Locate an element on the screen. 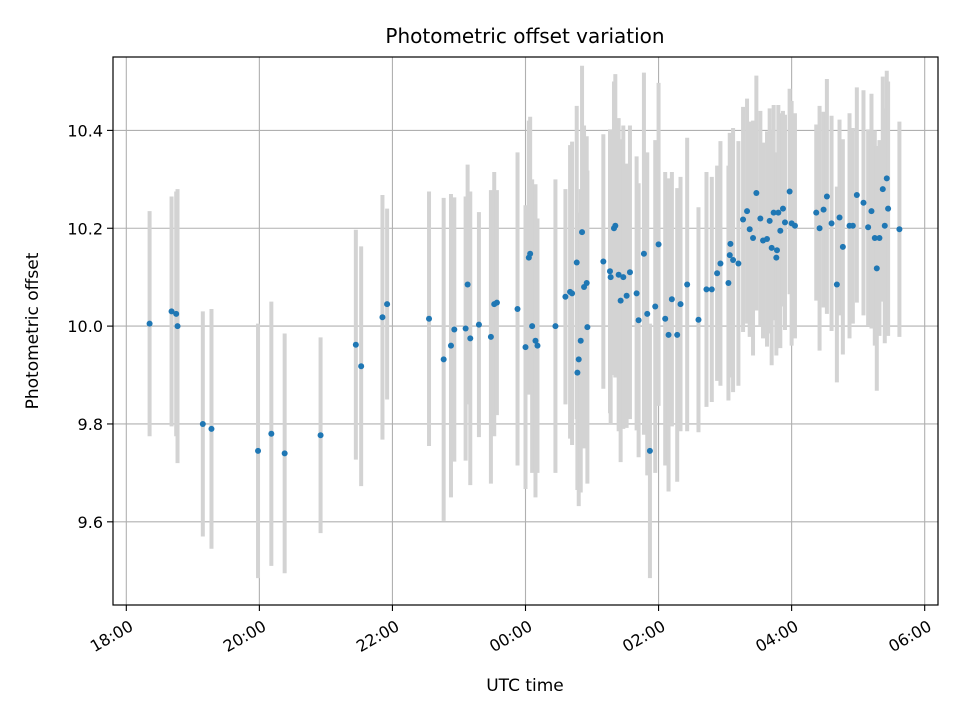  y-axis-label: Photometric offset is located at coordinates (33, 330).